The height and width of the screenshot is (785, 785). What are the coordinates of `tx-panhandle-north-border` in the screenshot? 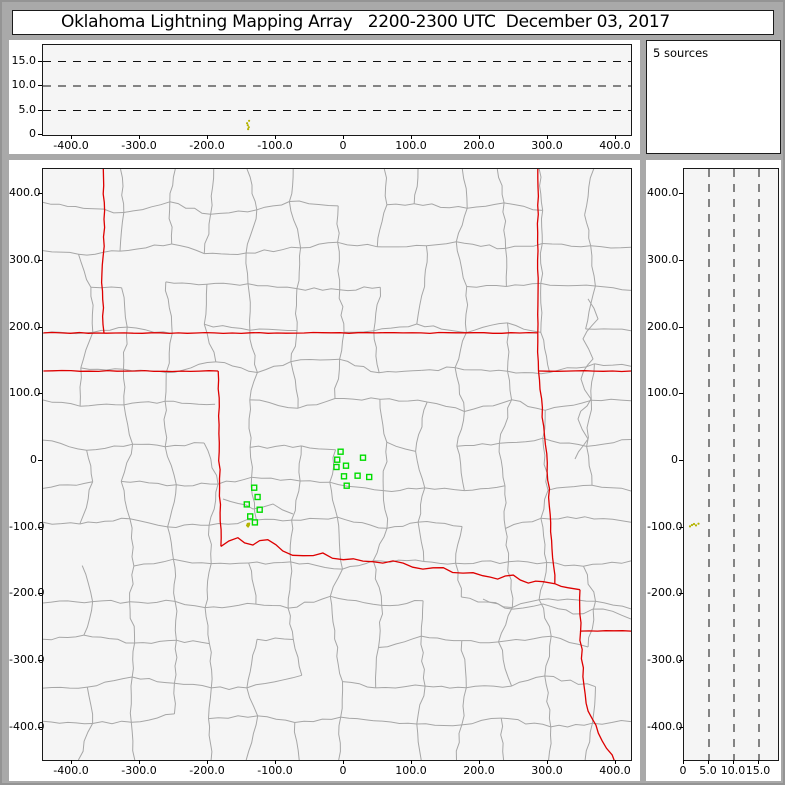 It's located at (131, 371).